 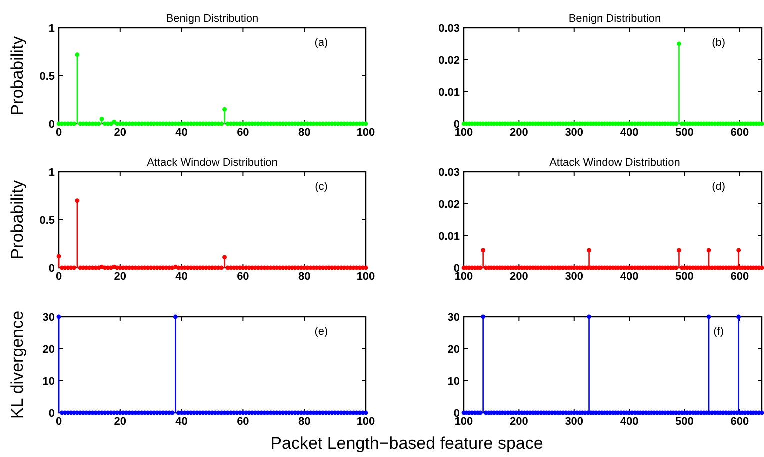 What do you see at coordinates (17, 365) in the screenshot?
I see `y-axis-title: KL divergence` at bounding box center [17, 365].